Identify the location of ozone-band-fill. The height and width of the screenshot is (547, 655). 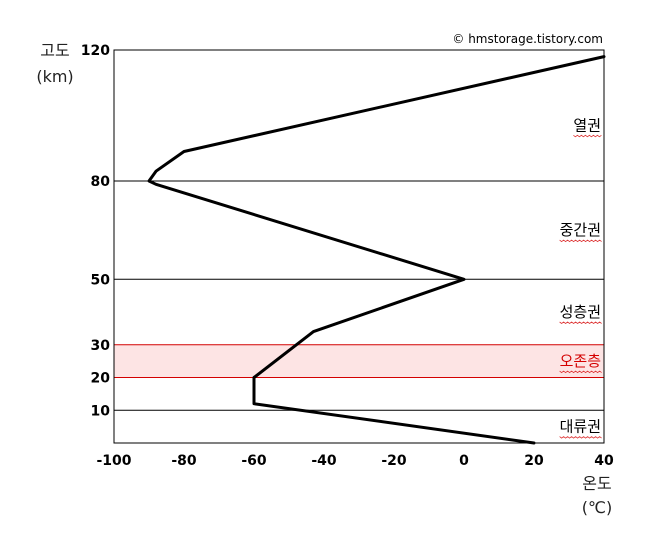
(359, 361).